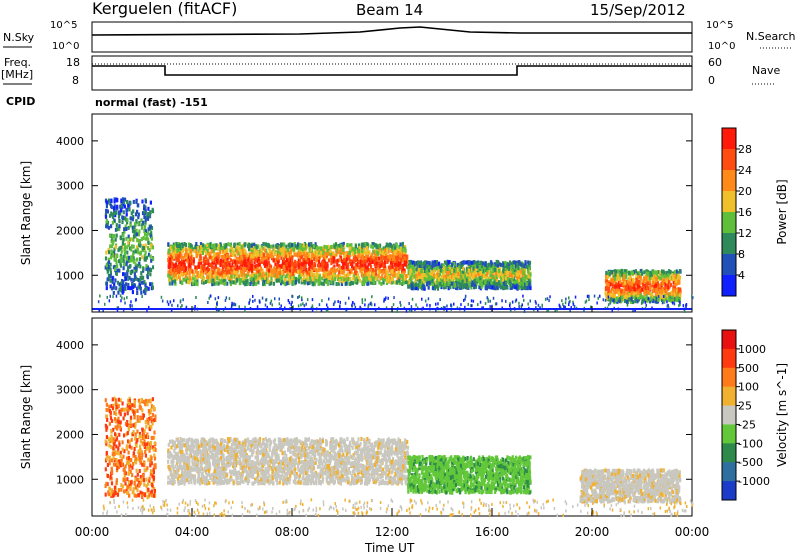  Describe the element at coordinates (721, 46) in the screenshot. I see `nsearch-tick-low: 10^0` at that location.